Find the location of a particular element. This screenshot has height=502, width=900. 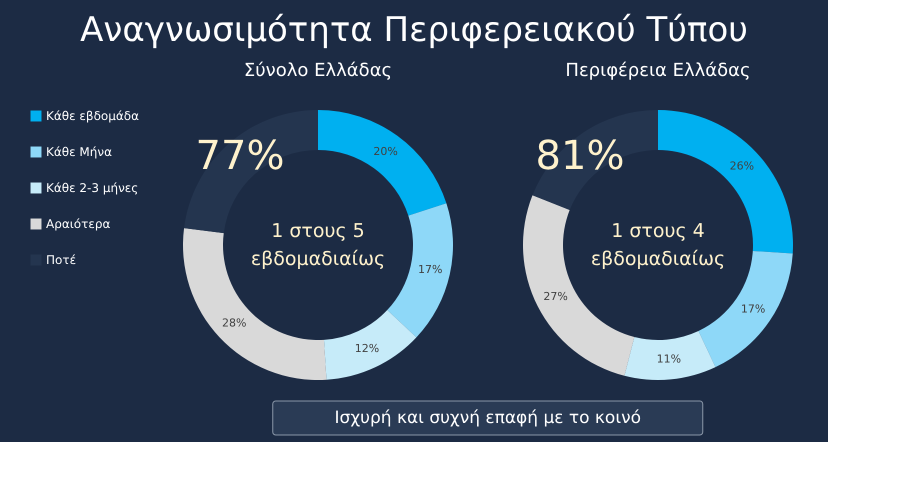

legend-label: Κάθε 2-3 μήνες is located at coordinates (92, 188).